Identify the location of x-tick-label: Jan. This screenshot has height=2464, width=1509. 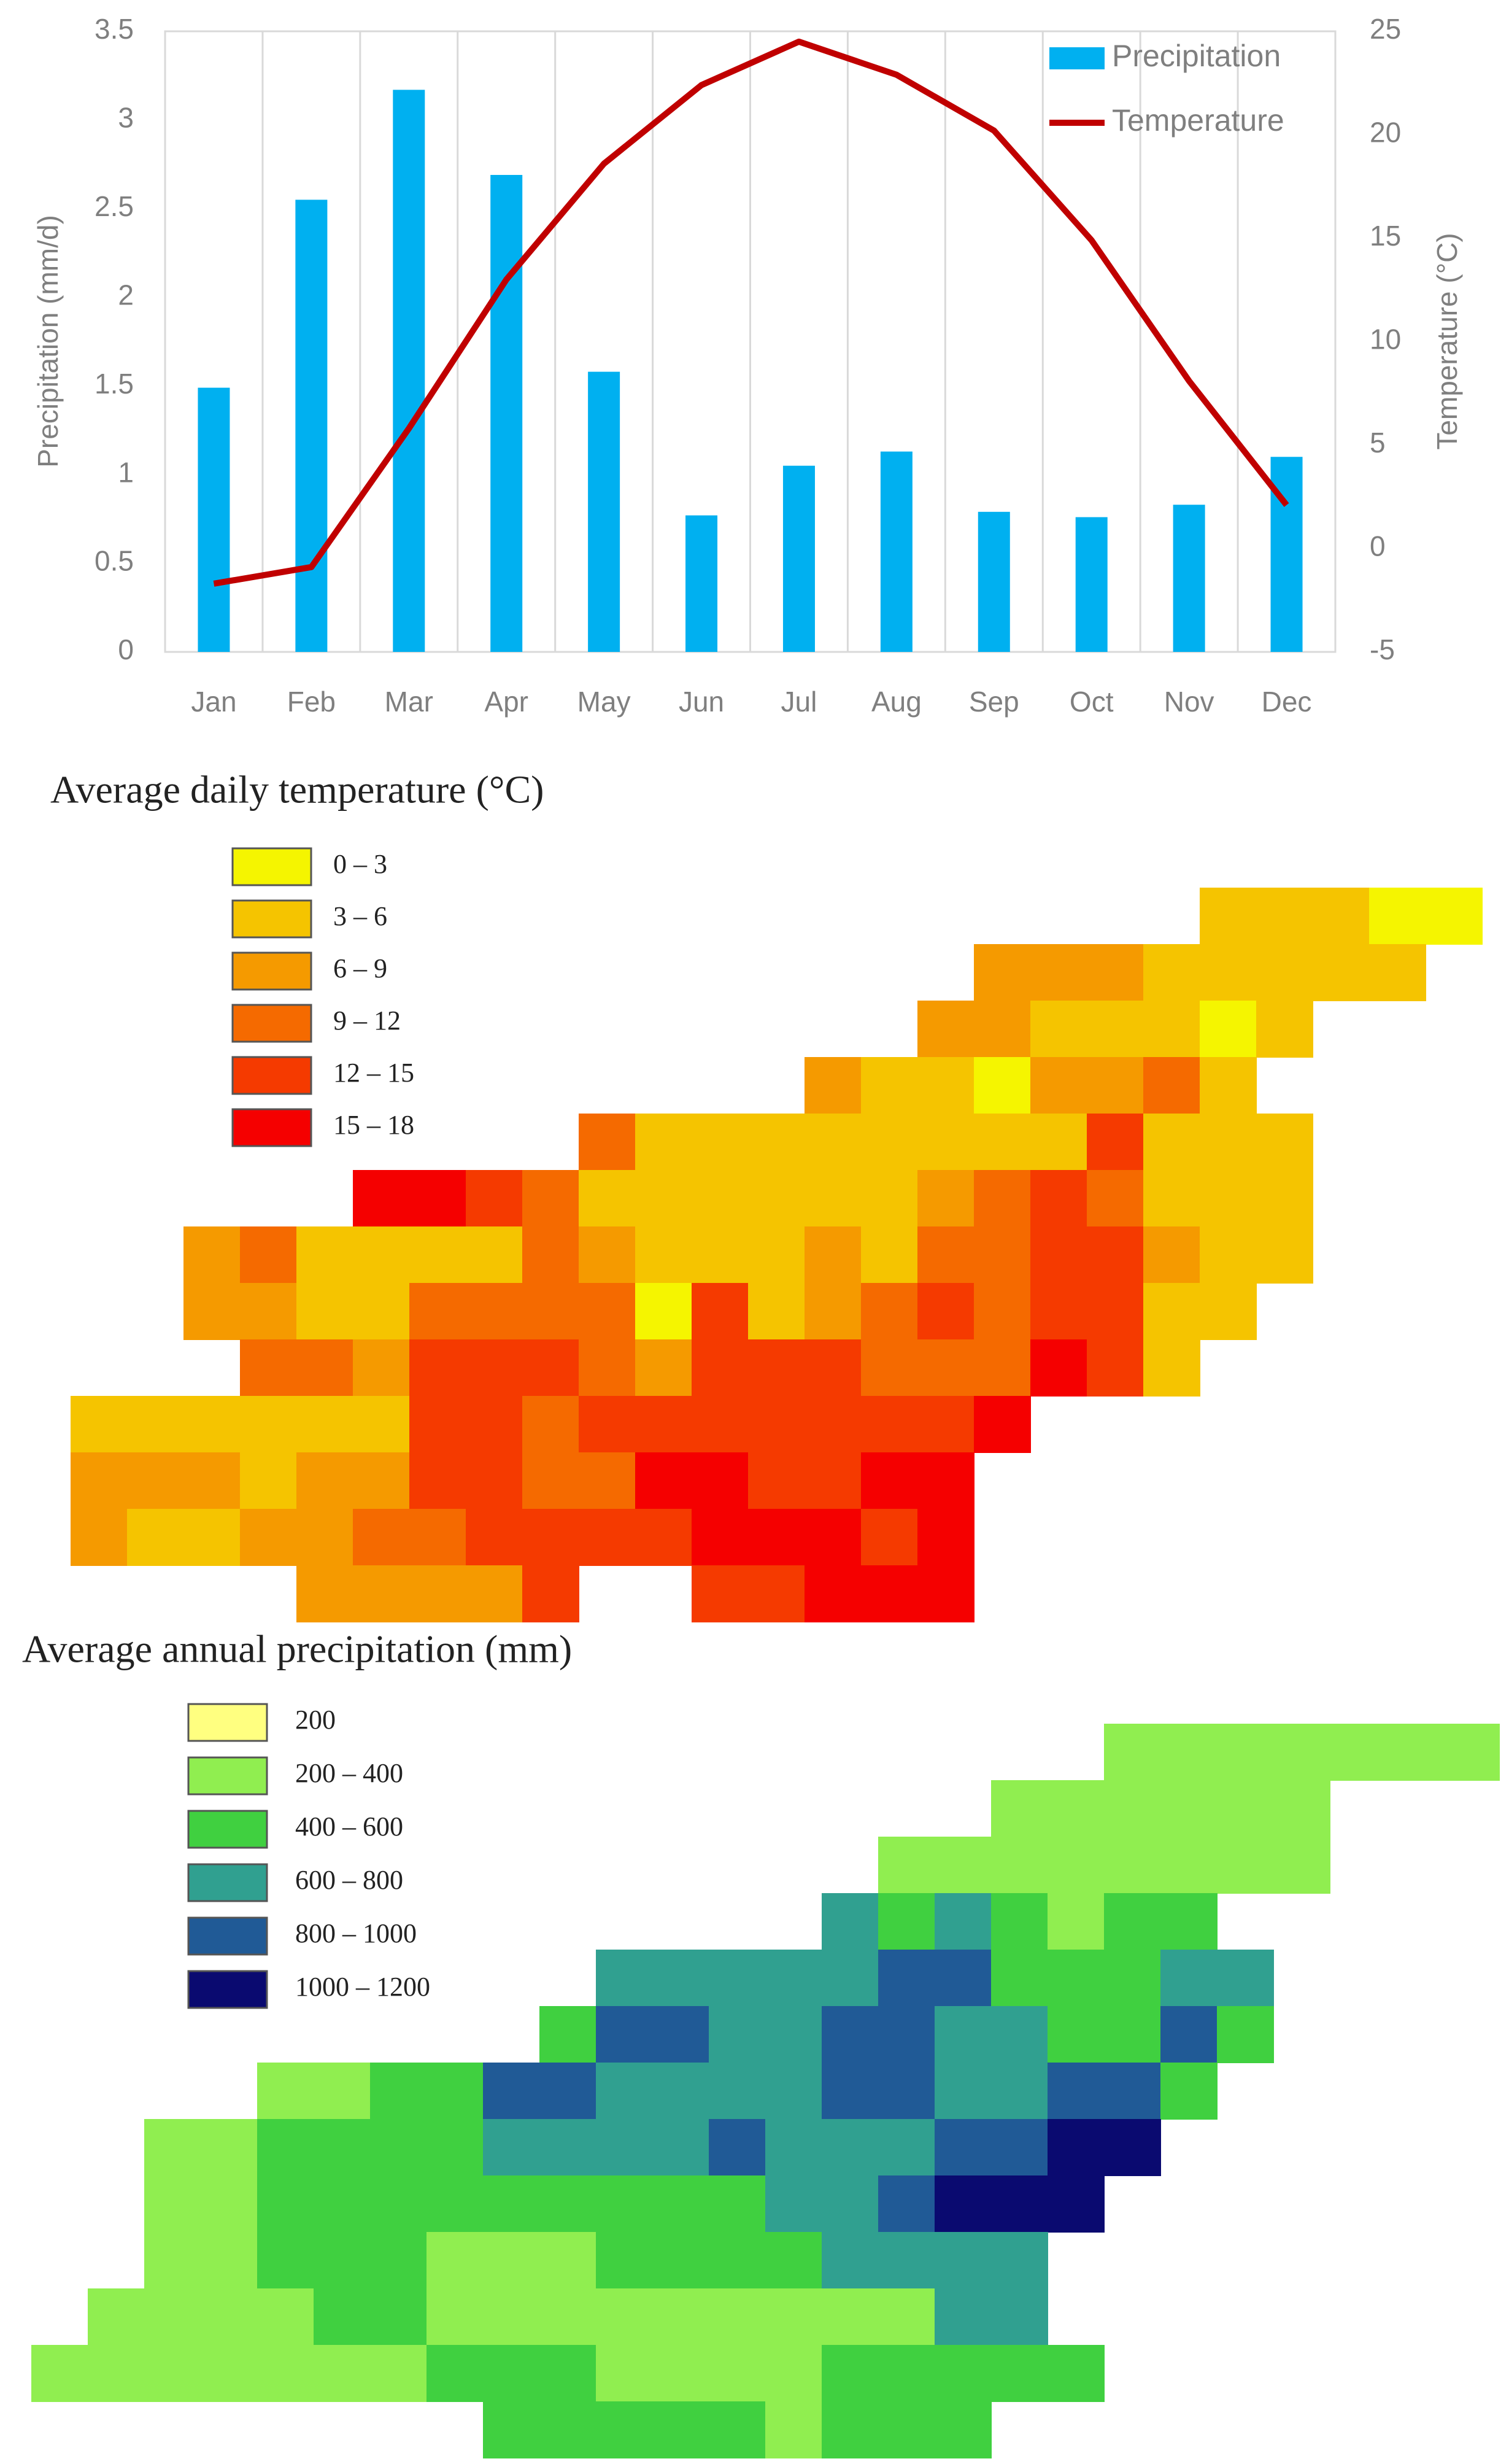
(213, 702).